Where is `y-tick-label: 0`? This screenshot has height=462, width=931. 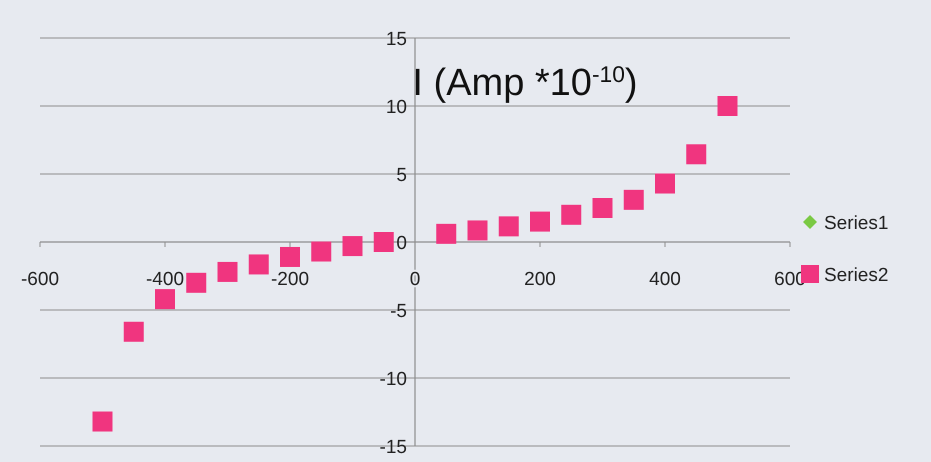
y-tick-label: 0 is located at coordinates (401, 243).